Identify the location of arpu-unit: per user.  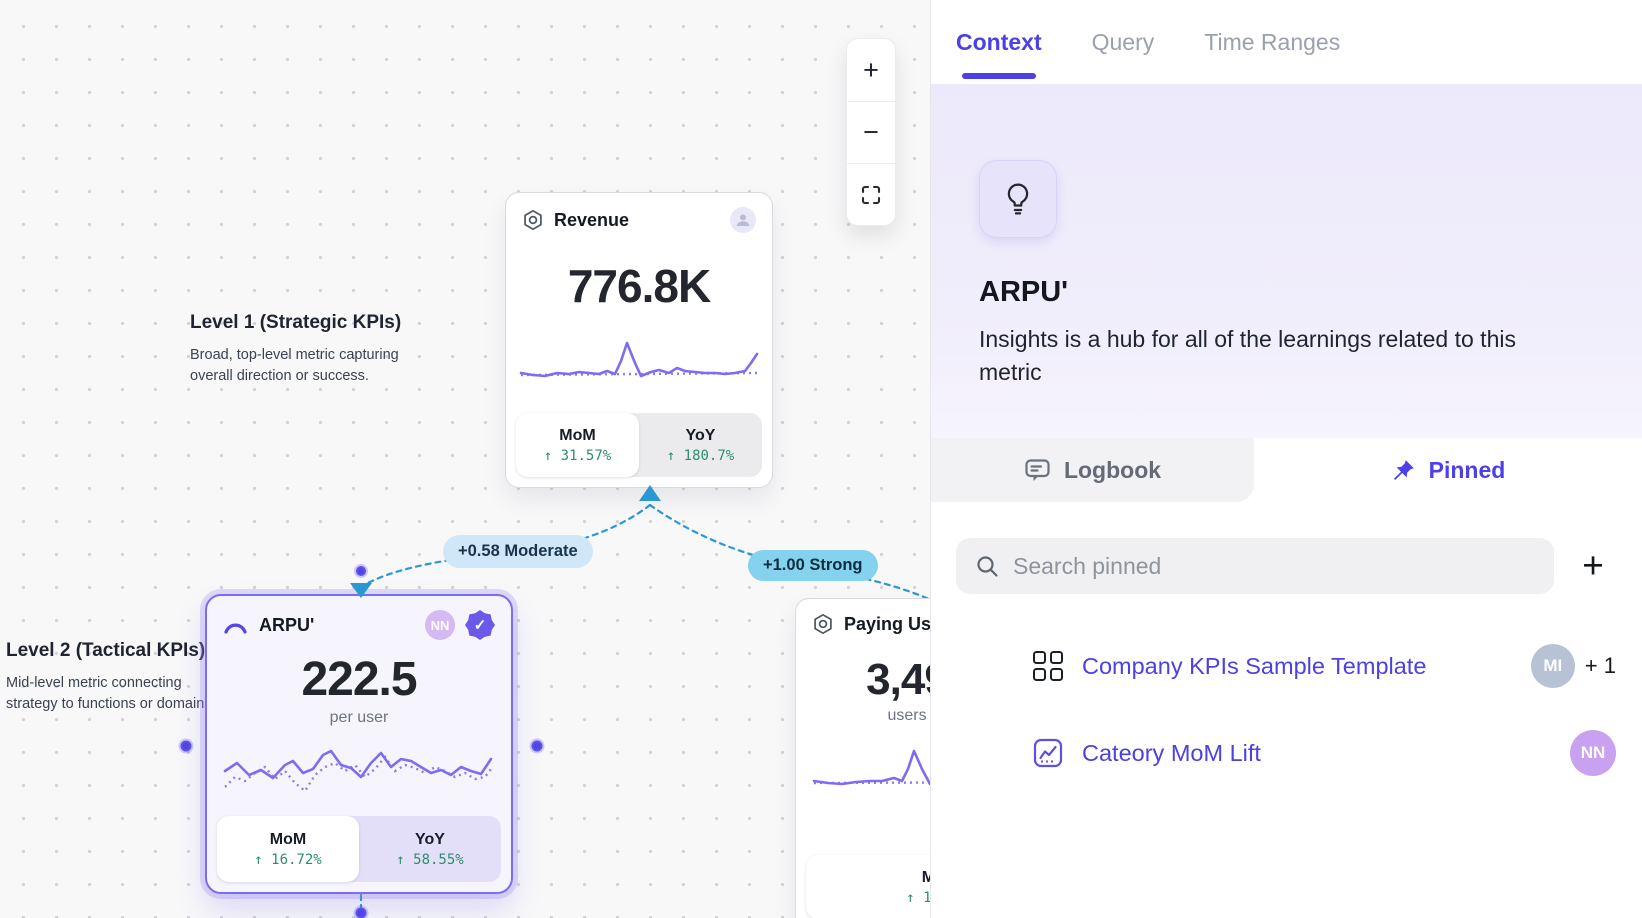
(359, 717).